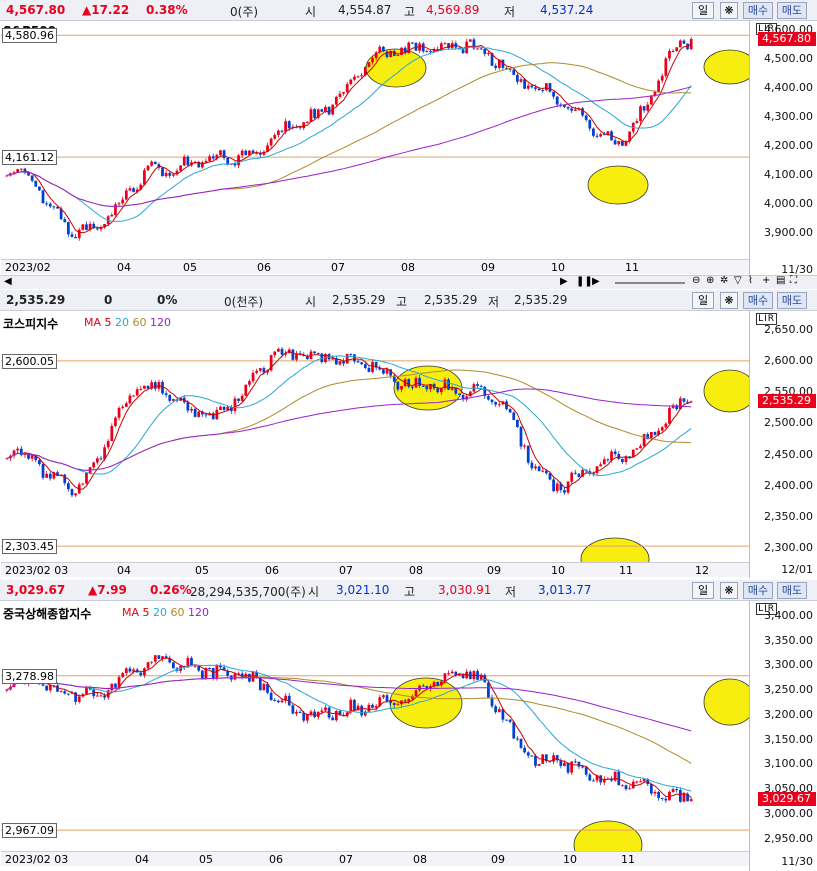  What do you see at coordinates (650, 283) in the screenshot?
I see `zoom-slider` at bounding box center [650, 283].